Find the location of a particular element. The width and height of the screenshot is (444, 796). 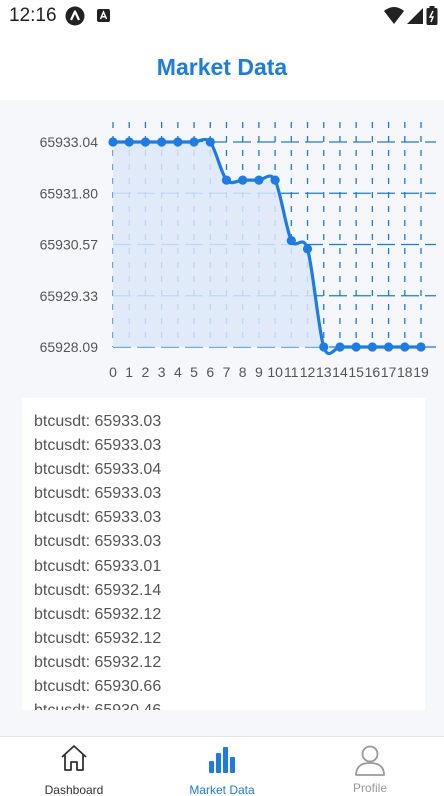

header: Market Data is located at coordinates (222, 66).